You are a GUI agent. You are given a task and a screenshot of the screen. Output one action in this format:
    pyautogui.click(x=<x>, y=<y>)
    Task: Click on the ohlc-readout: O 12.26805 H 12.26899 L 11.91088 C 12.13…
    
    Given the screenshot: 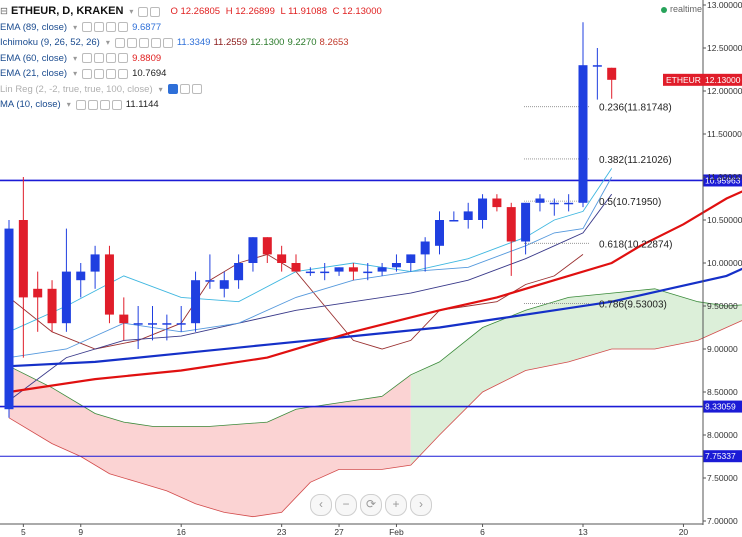 What is the action you would take?
    pyautogui.click(x=274, y=12)
    